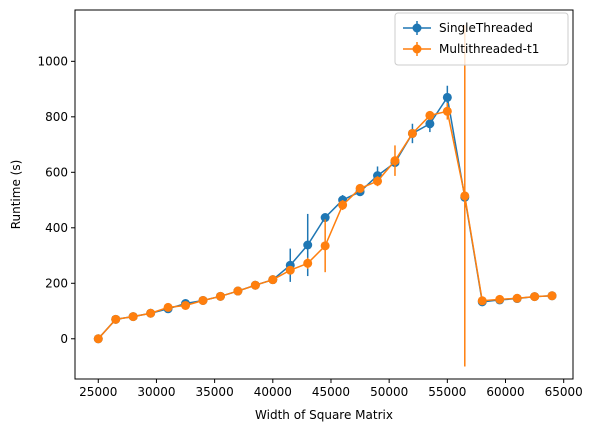  What do you see at coordinates (52, 61) in the screenshot?
I see `y-tick-label: 1000` at bounding box center [52, 61].